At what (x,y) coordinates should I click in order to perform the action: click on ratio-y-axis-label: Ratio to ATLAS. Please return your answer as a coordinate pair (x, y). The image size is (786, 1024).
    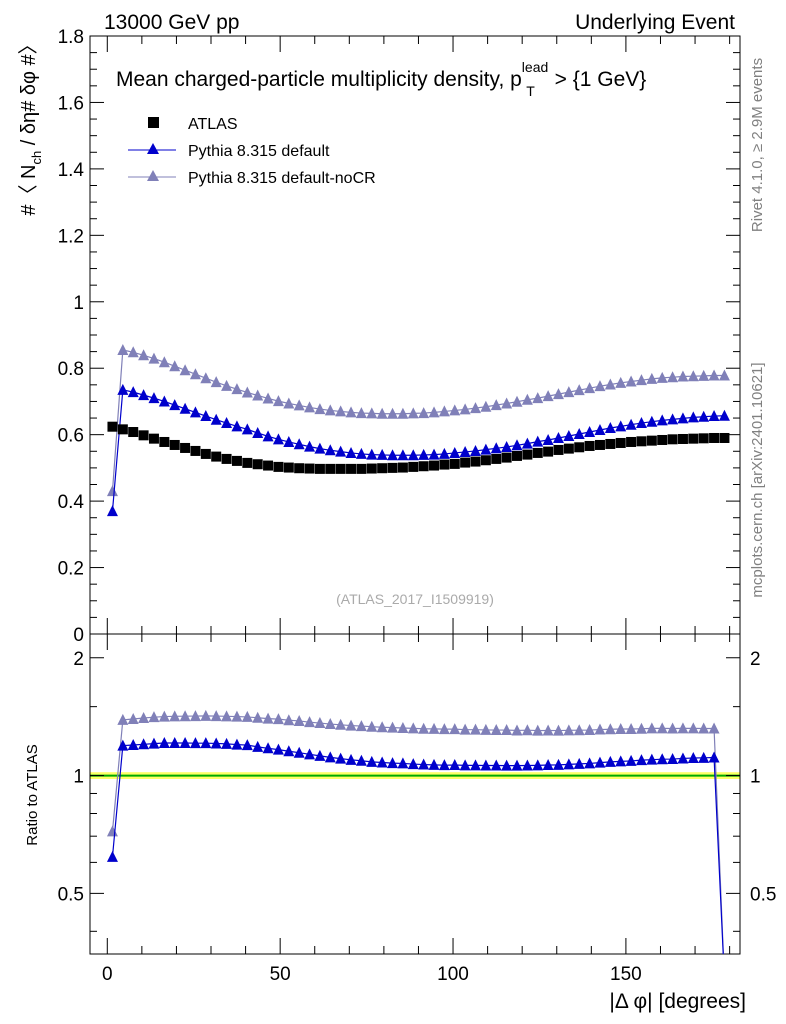
    Looking at the image, I should click on (32, 794).